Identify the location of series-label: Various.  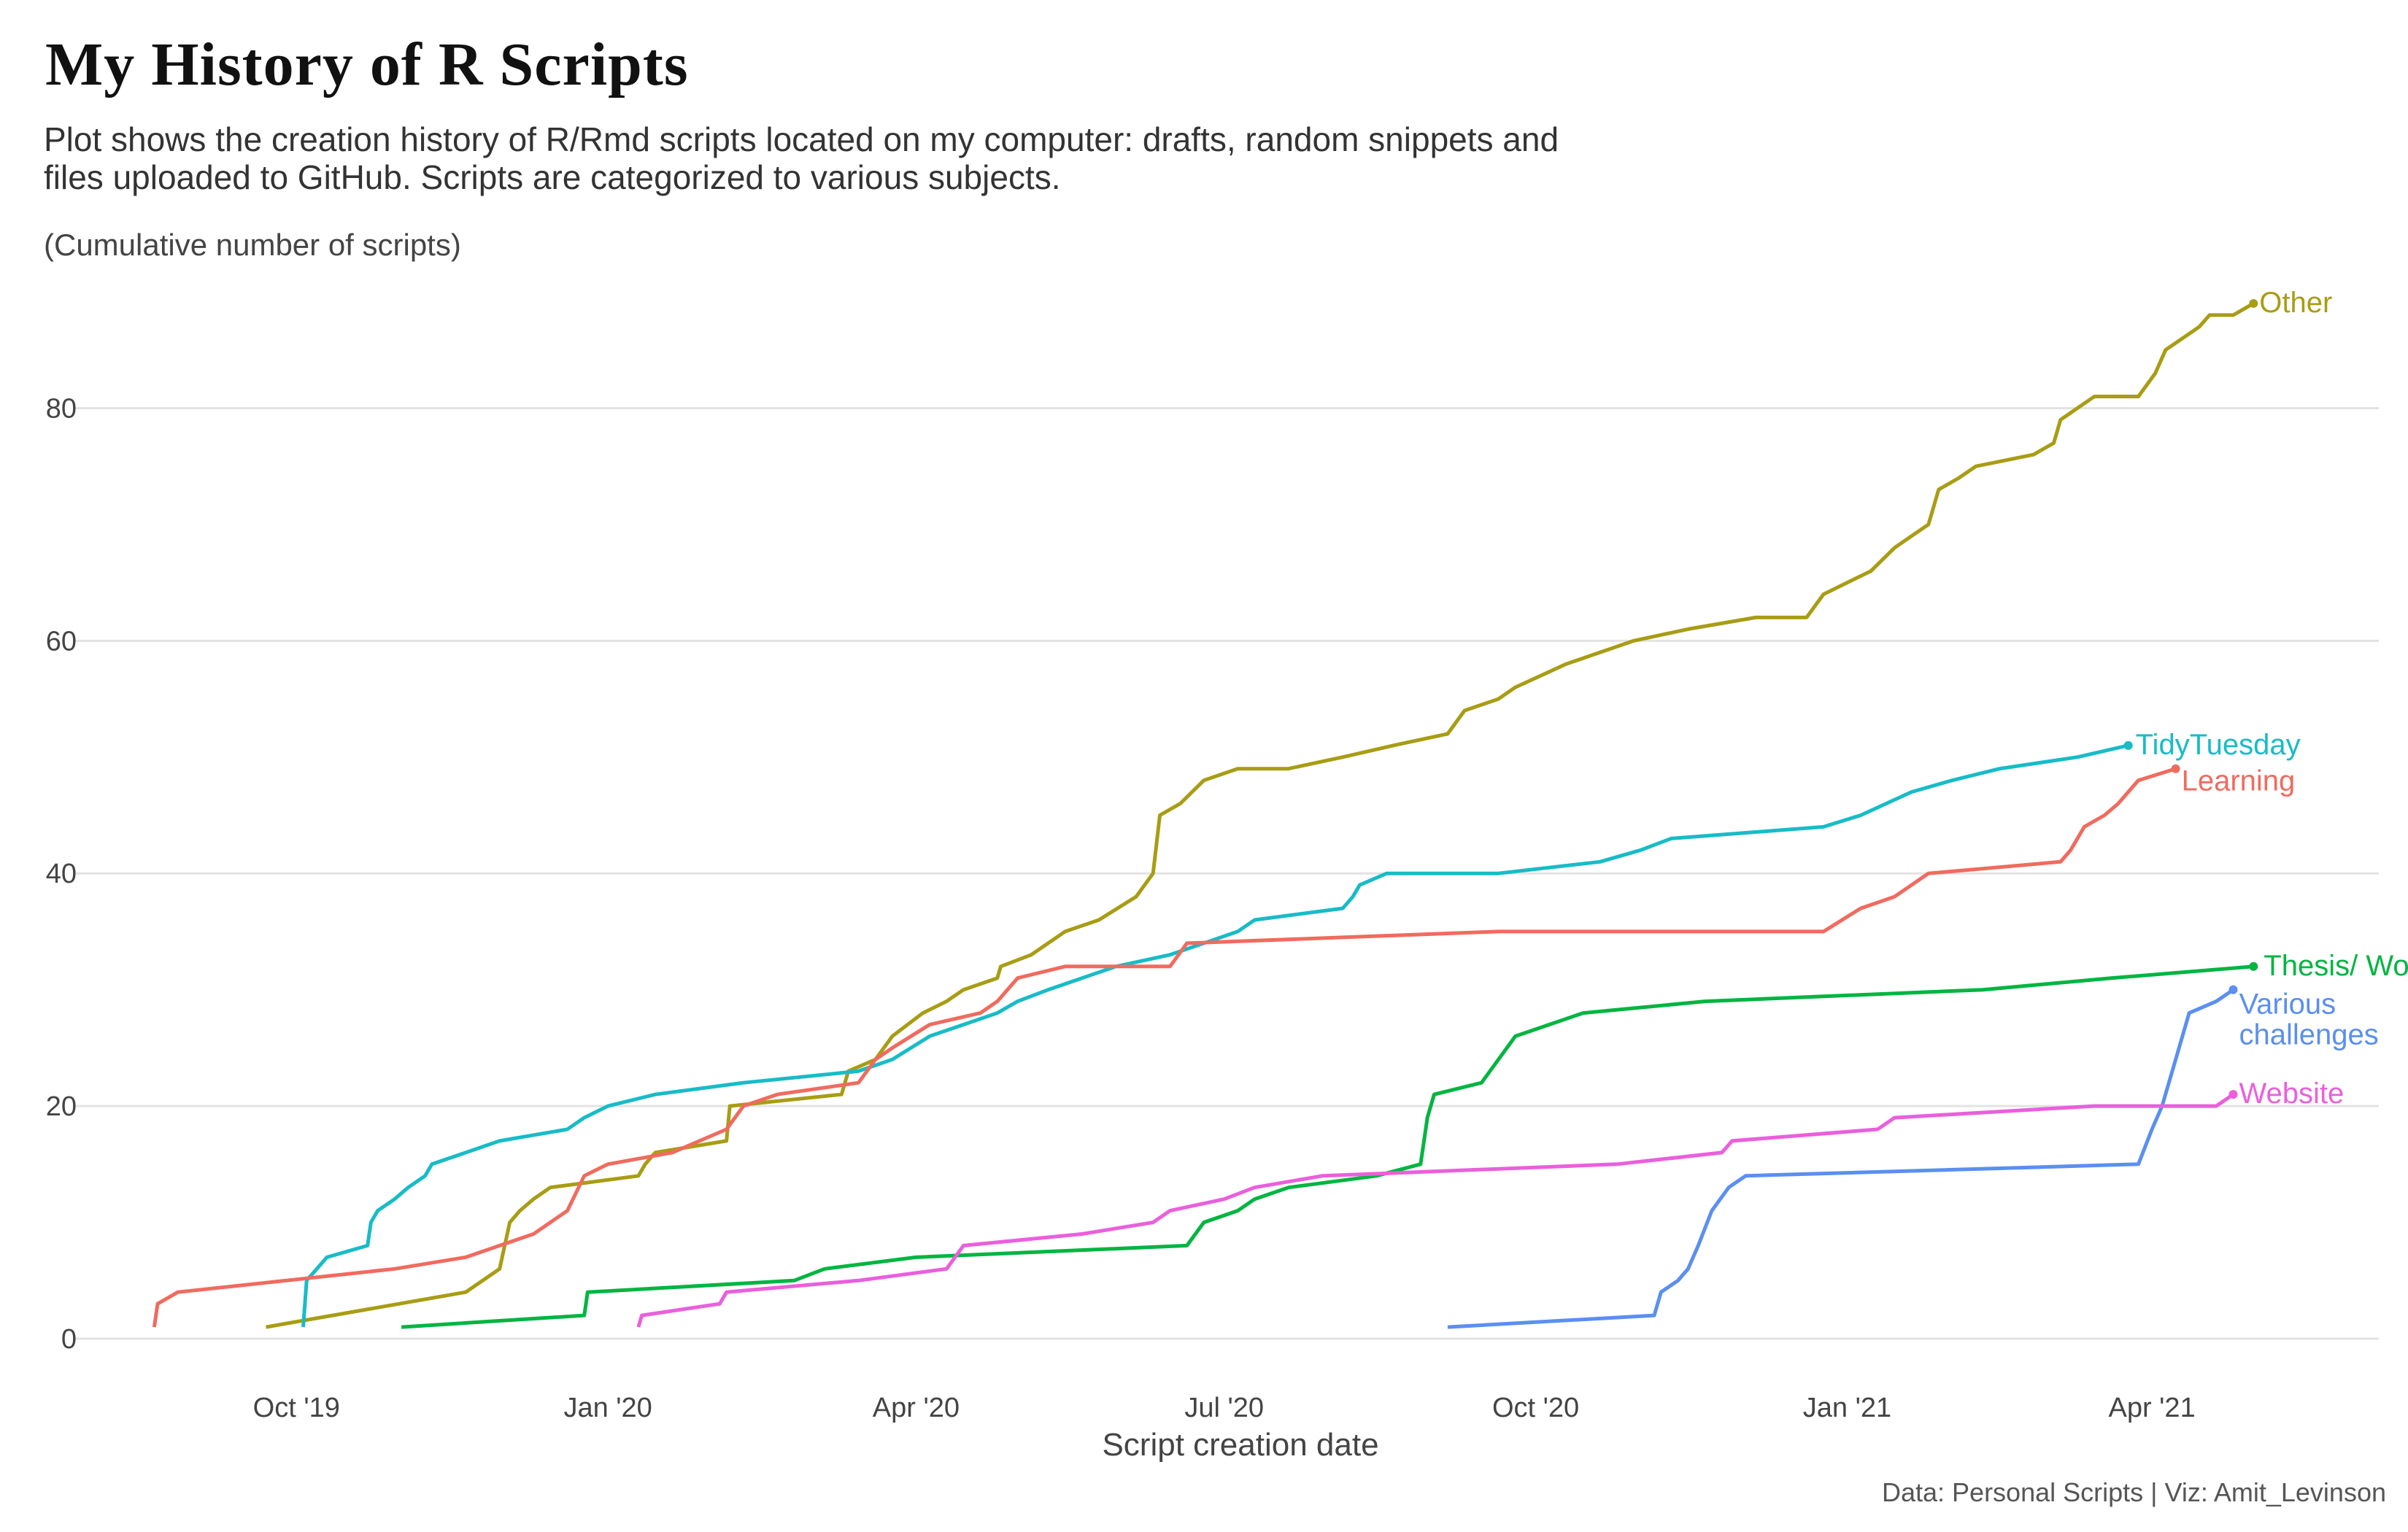
(2287, 1005).